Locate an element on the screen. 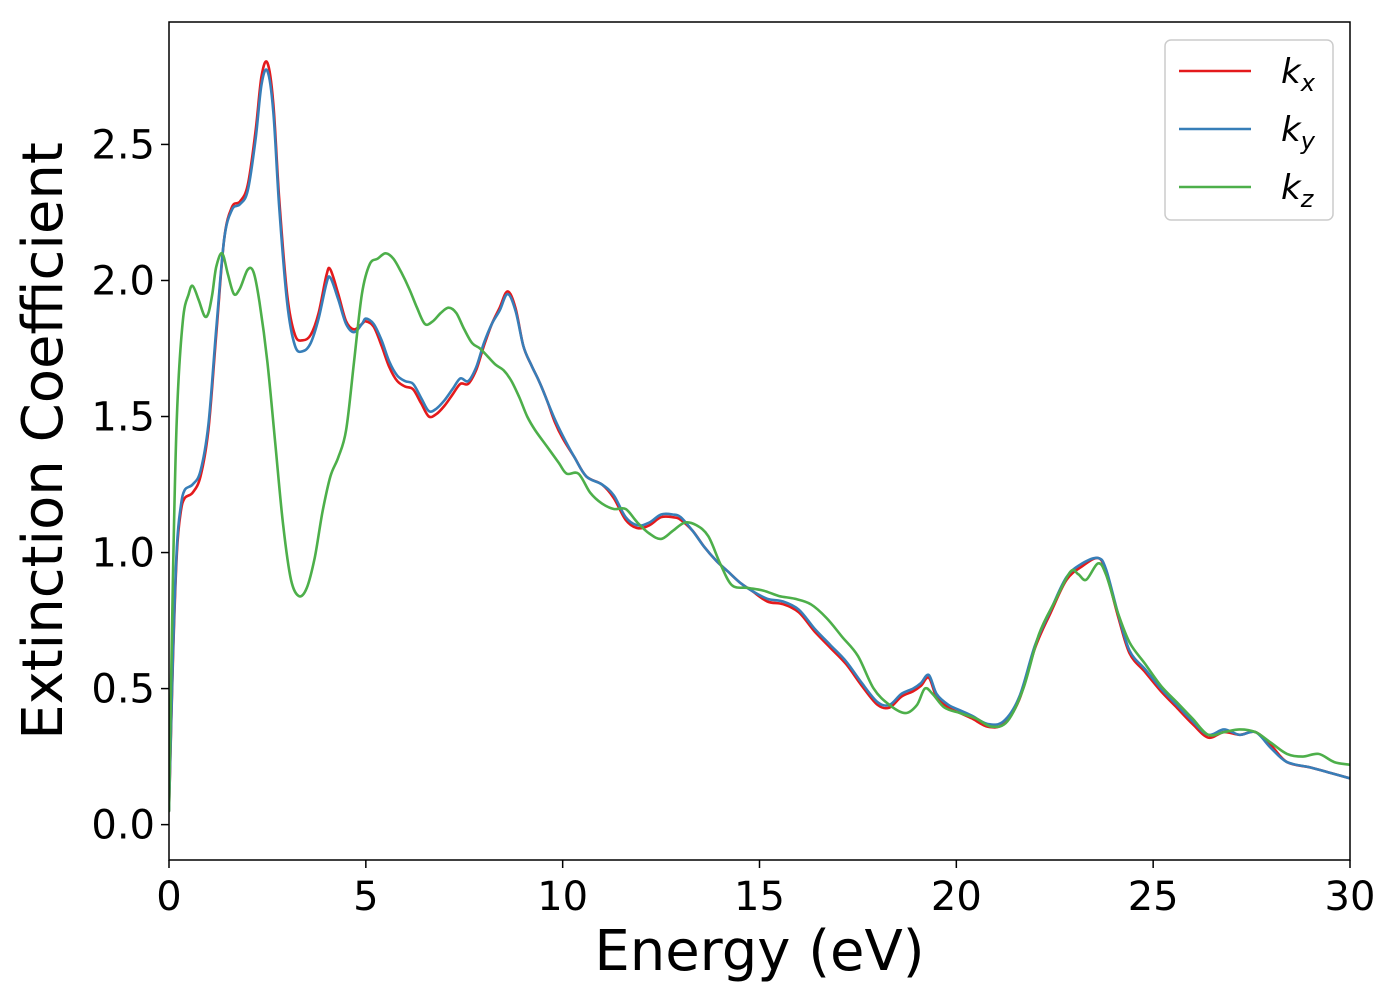  legend-label-kx: kx is located at coordinates (1298, 74).